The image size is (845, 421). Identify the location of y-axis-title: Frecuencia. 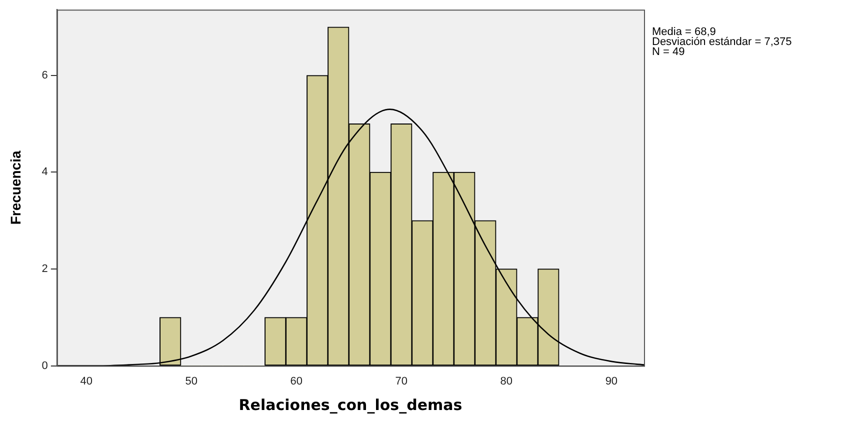
(15, 187).